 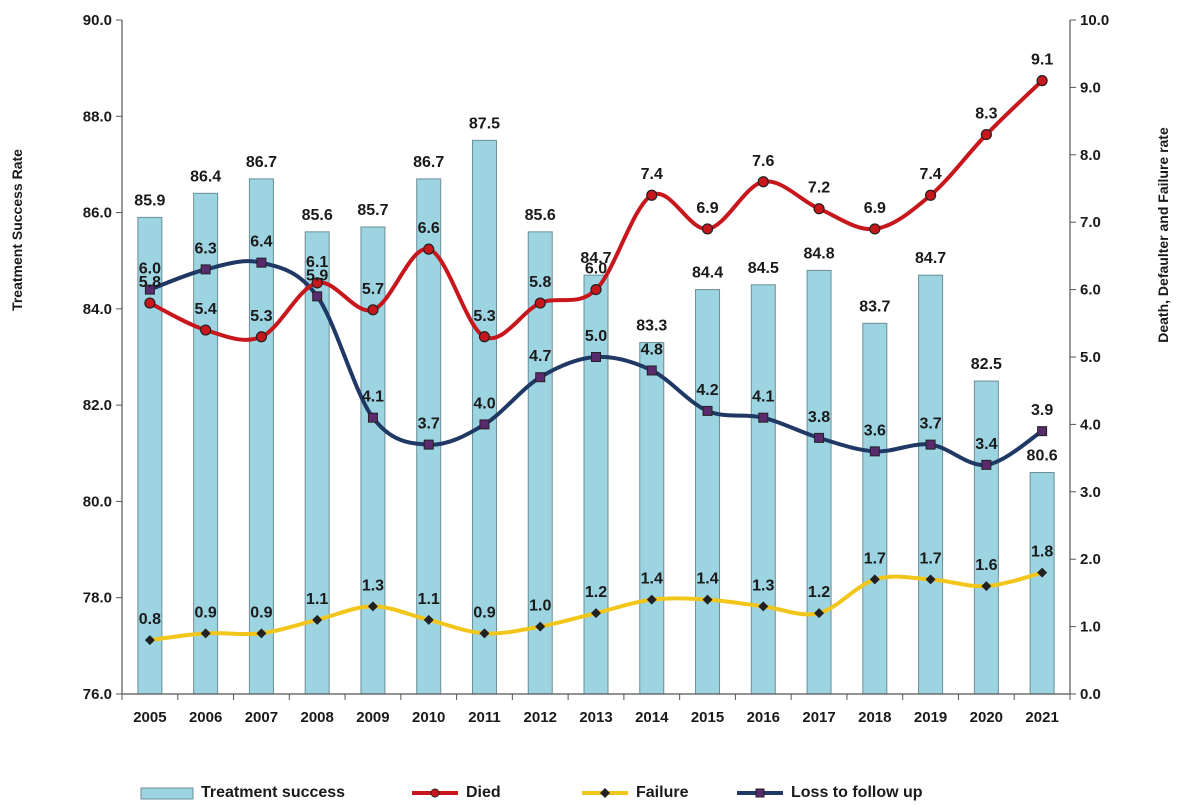 What do you see at coordinates (1042, 410) in the screenshot?
I see `line-value-label: 3.9` at bounding box center [1042, 410].